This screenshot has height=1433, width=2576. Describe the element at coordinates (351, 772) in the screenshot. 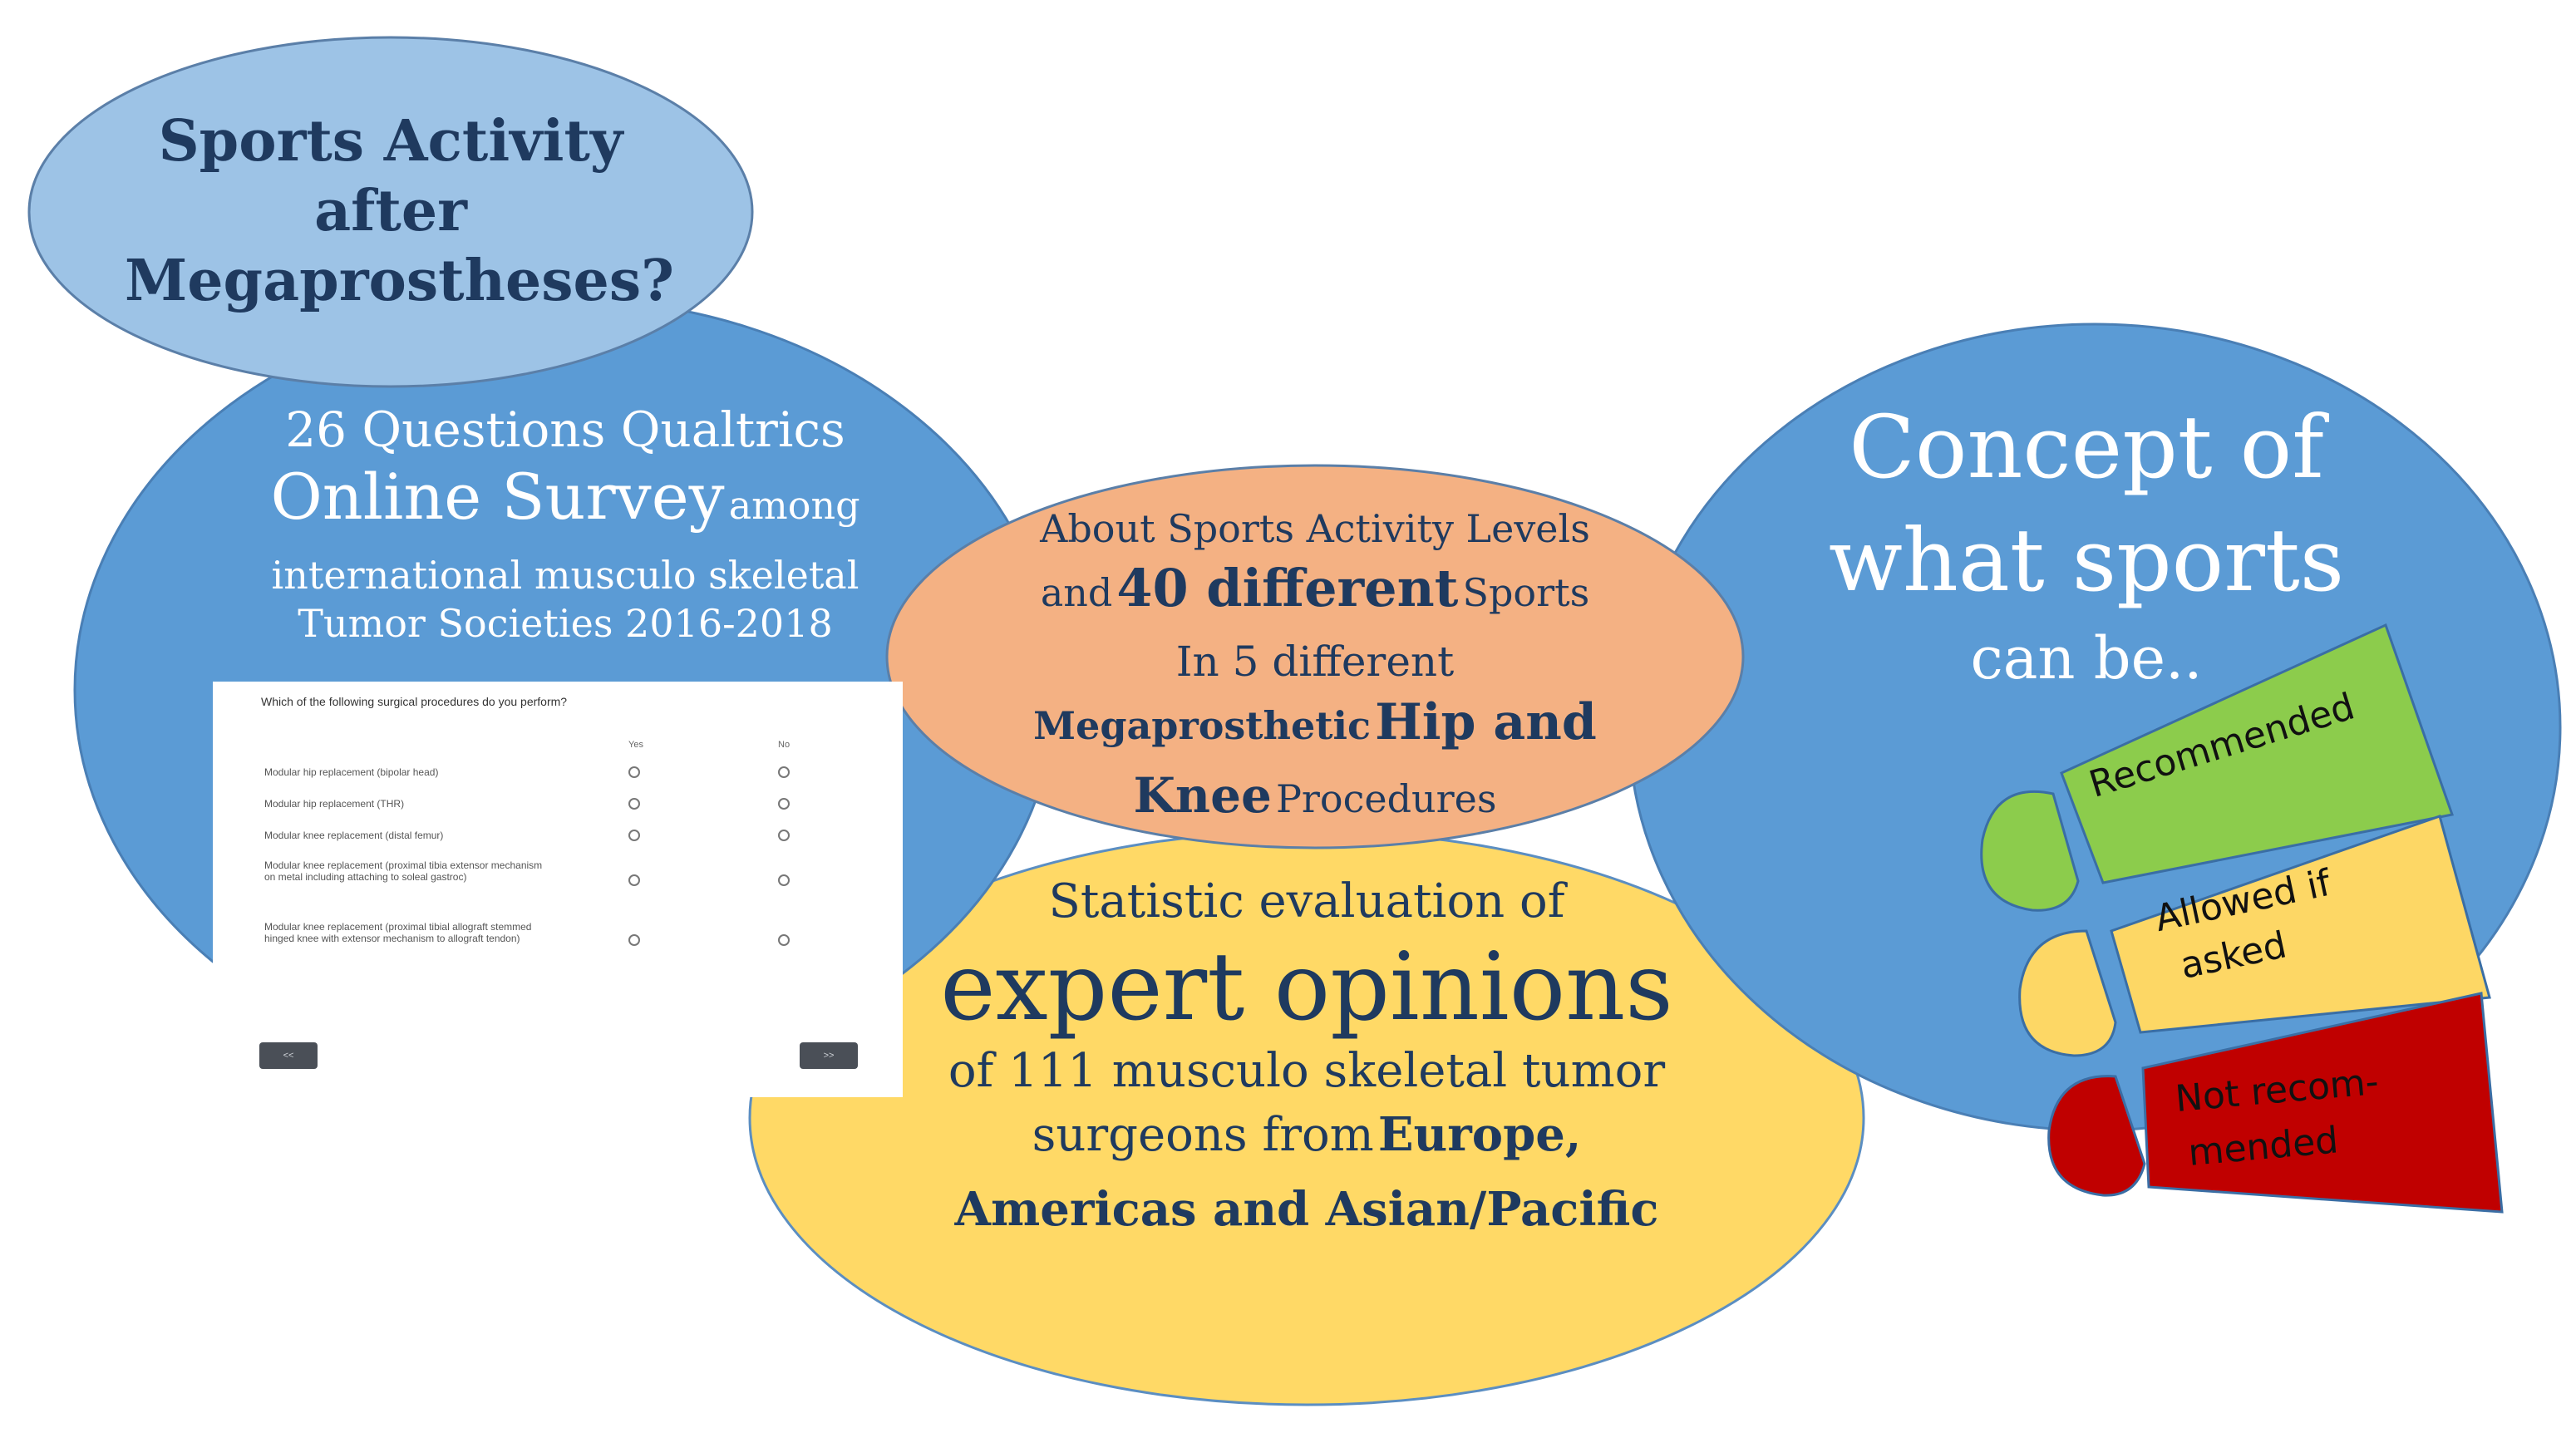

I see `survey-row: Modular hip replacement (bipolar head)` at that location.